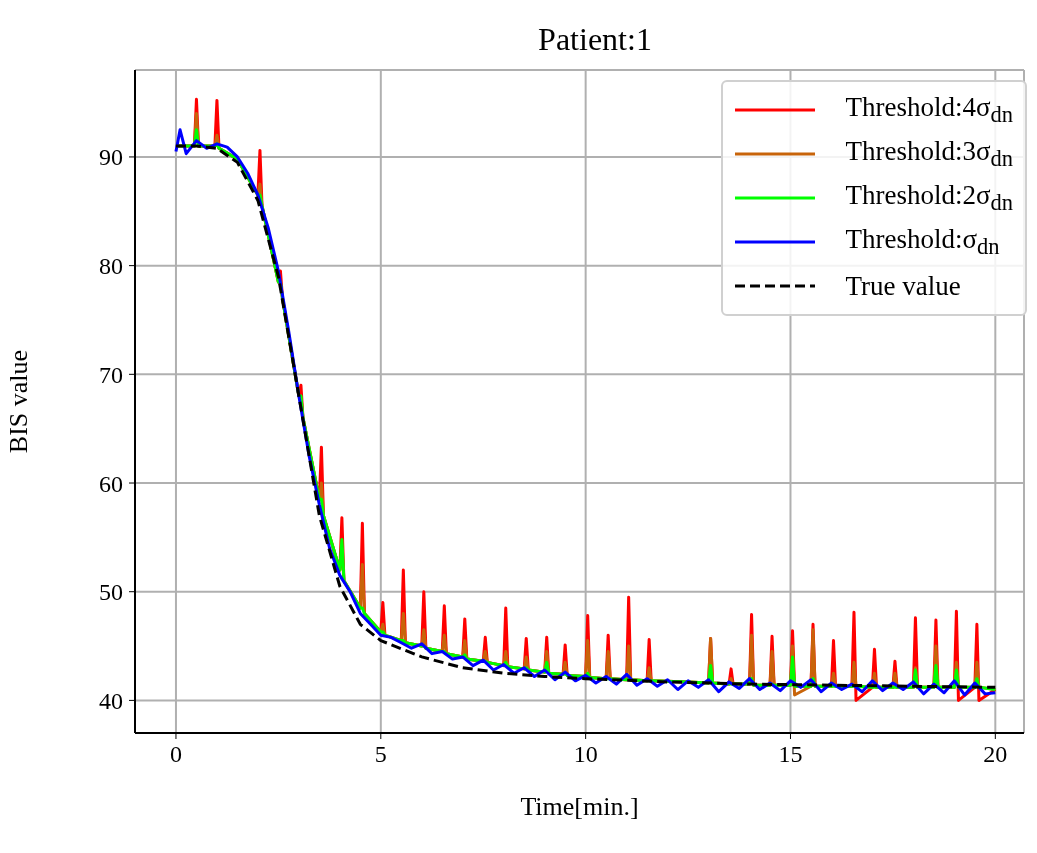 The height and width of the screenshot is (853, 1037). Describe the element at coordinates (929, 154) in the screenshot. I see `legend-label: Threshold:3σ$_{dn}$` at that location.